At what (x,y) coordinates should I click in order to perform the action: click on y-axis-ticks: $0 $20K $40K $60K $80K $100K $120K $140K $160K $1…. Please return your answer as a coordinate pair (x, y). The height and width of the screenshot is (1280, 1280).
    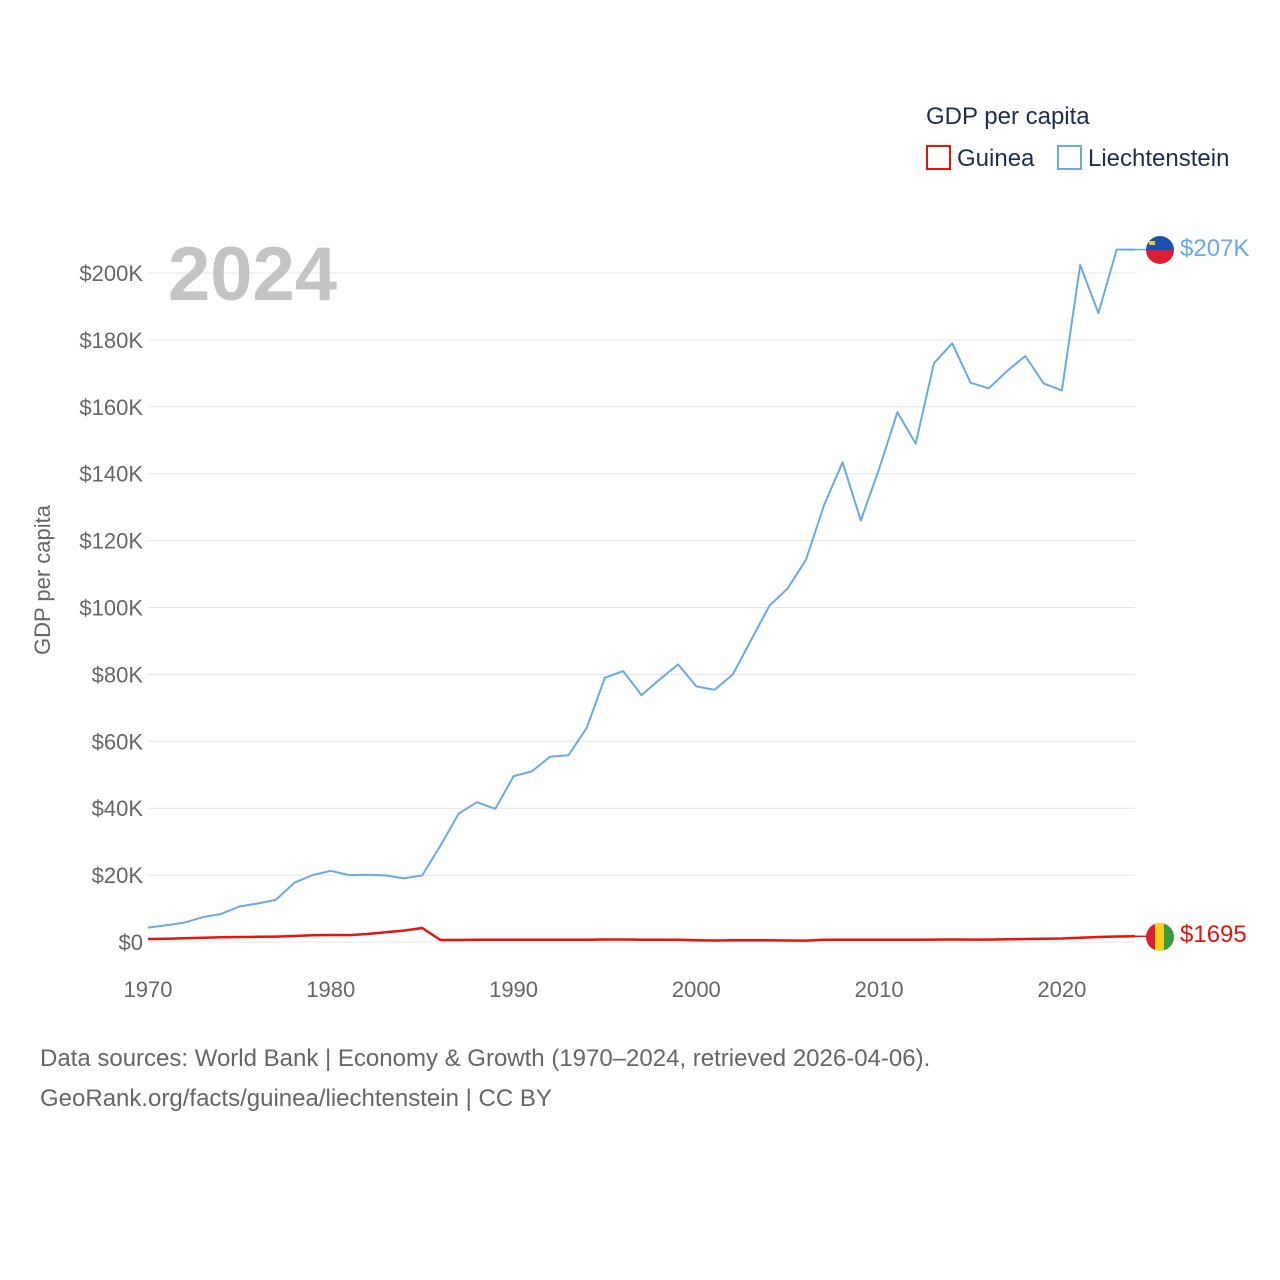
    Looking at the image, I should click on (111, 608).